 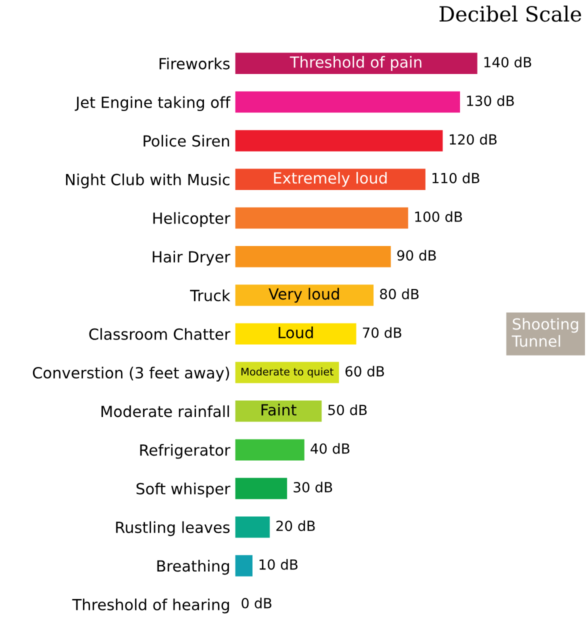 What do you see at coordinates (173, 528) in the screenshot?
I see `y-tick-label: Rustling leaves` at bounding box center [173, 528].